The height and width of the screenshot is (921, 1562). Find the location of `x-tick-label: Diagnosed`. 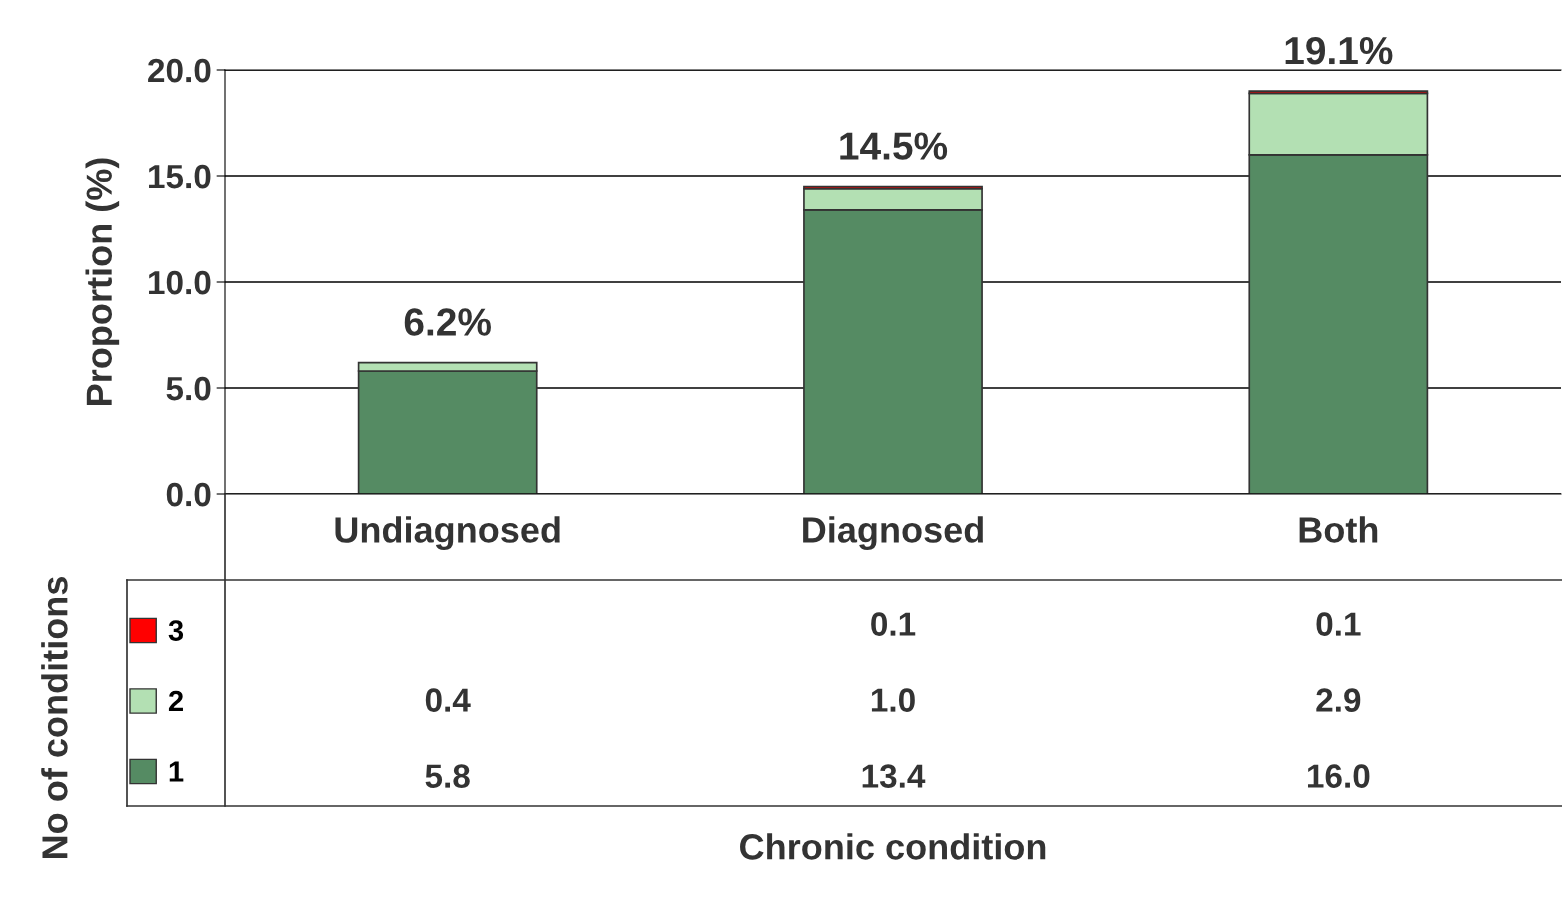

x-tick-label: Diagnosed is located at coordinates (893, 533).